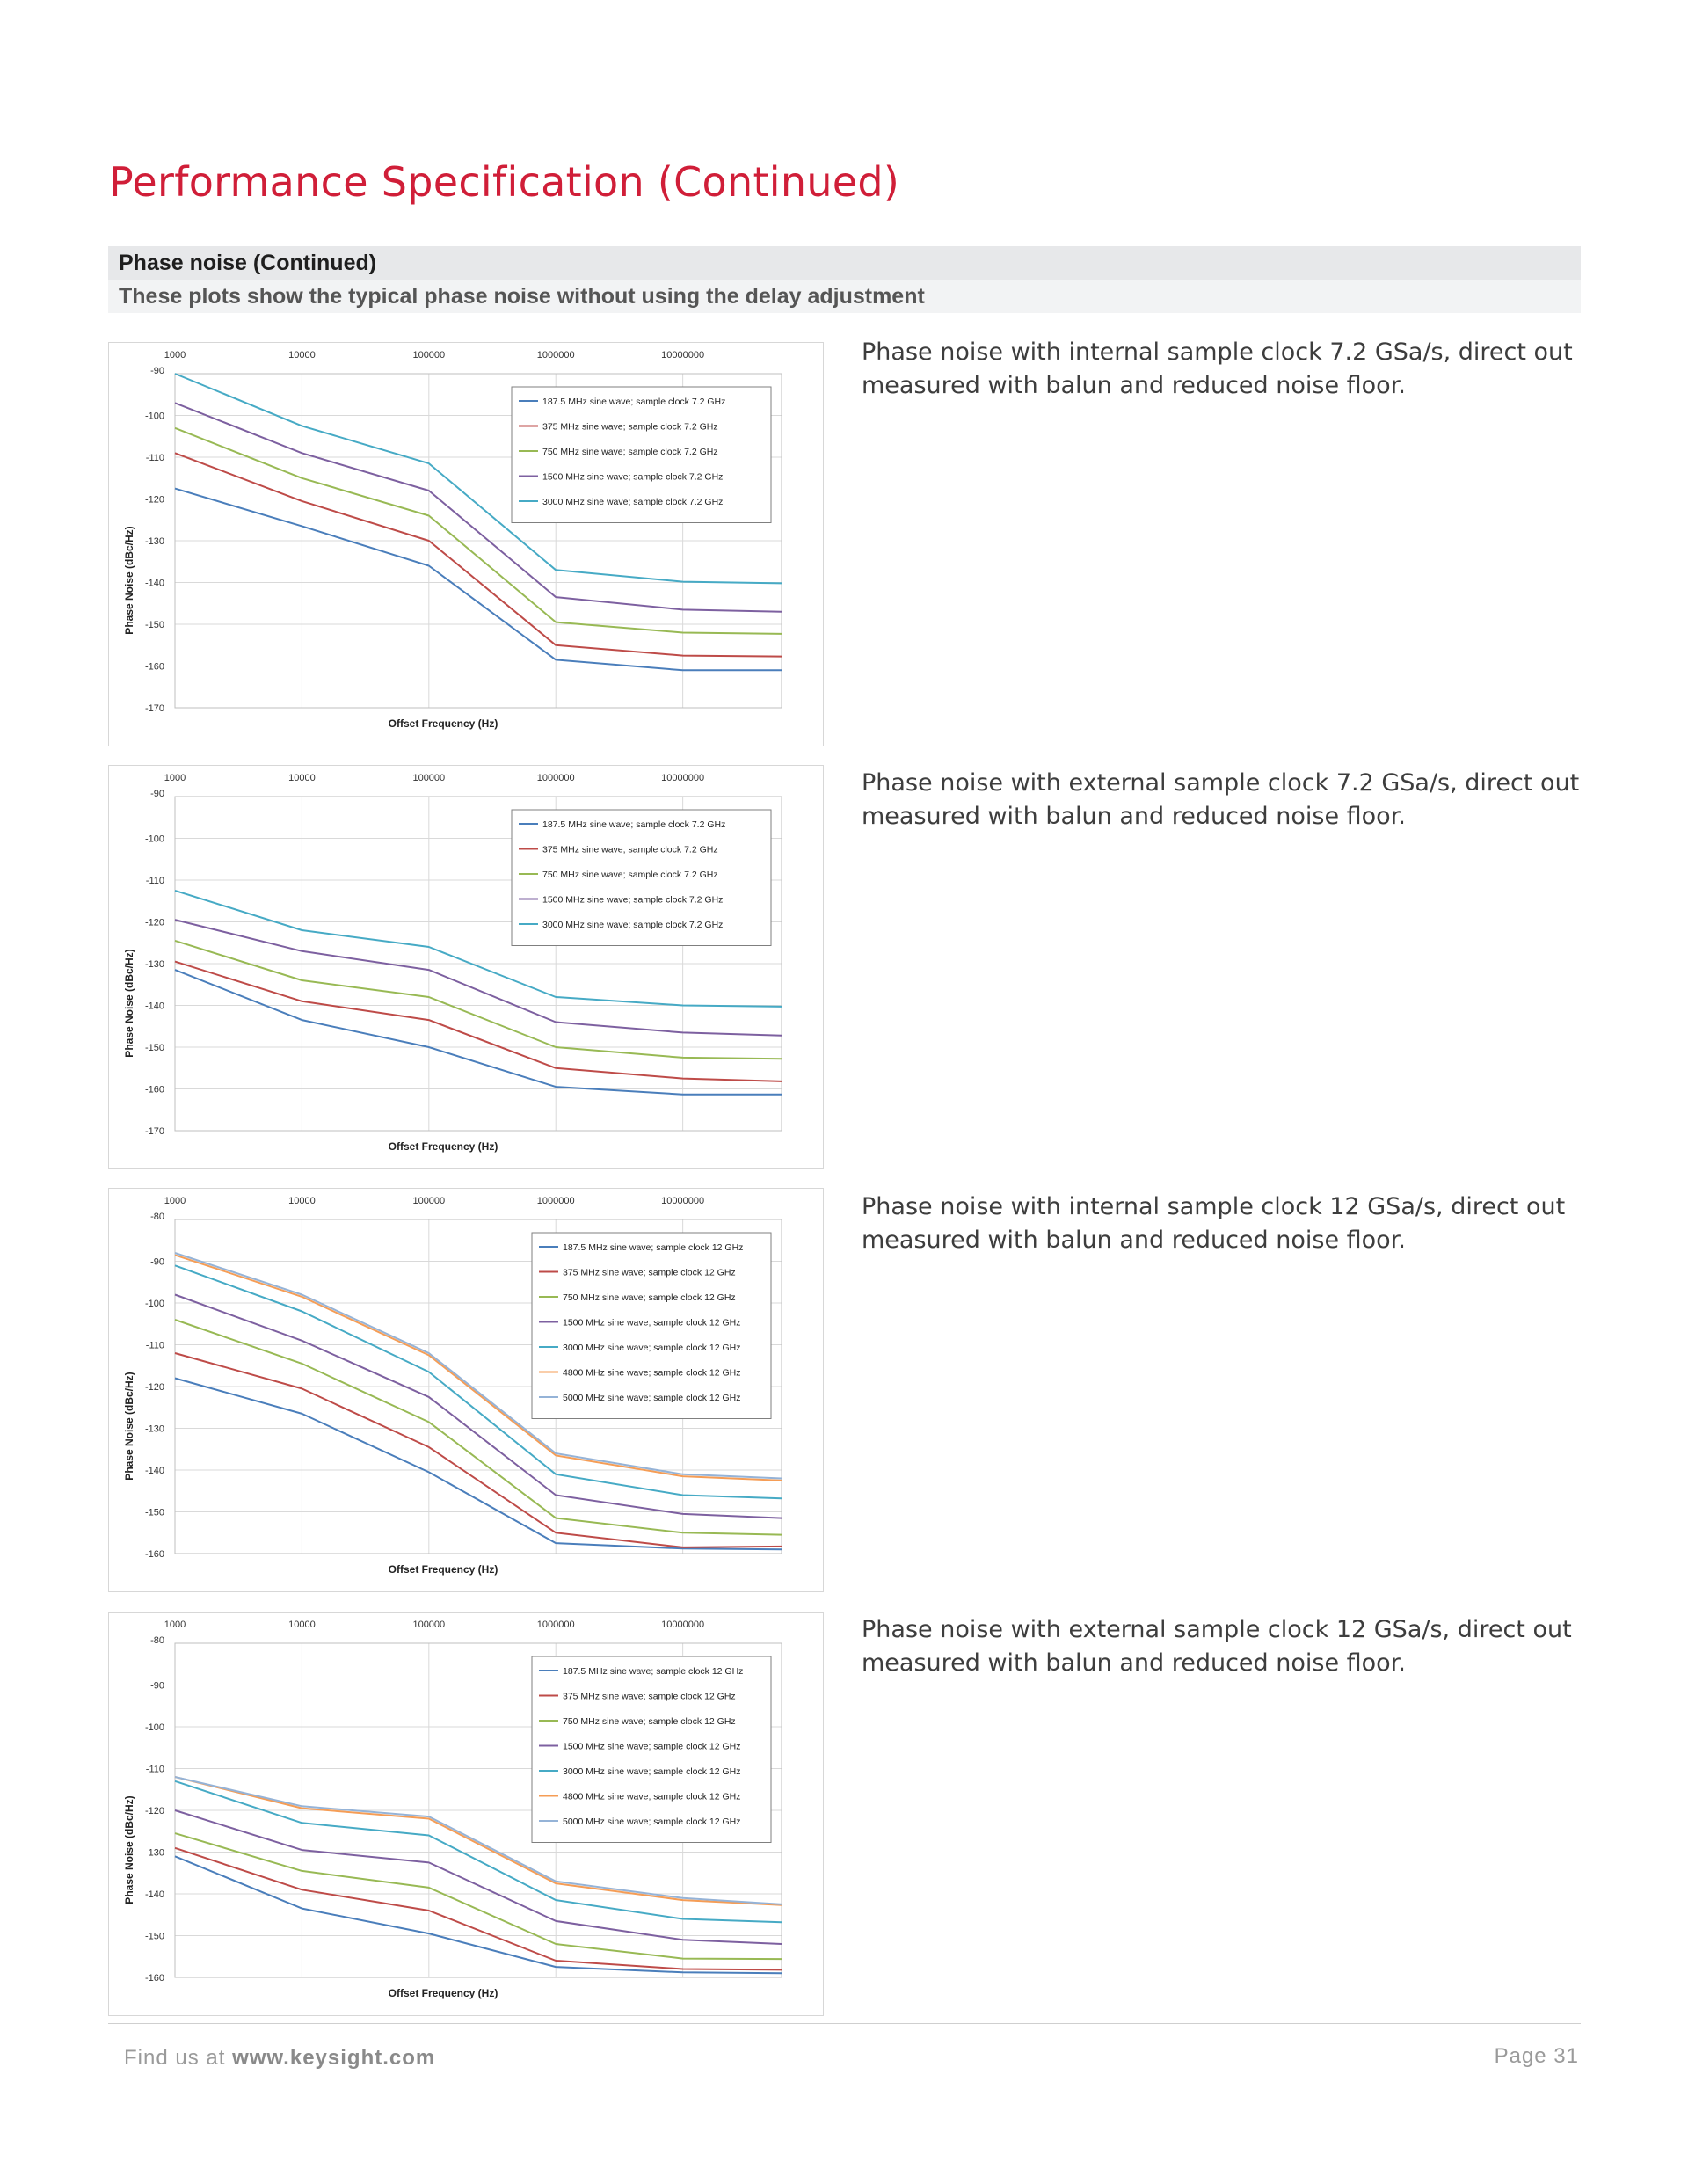 Image resolution: width=1688 pixels, height=2184 pixels. I want to click on y-tick-label: -150, so click(154, 1937).